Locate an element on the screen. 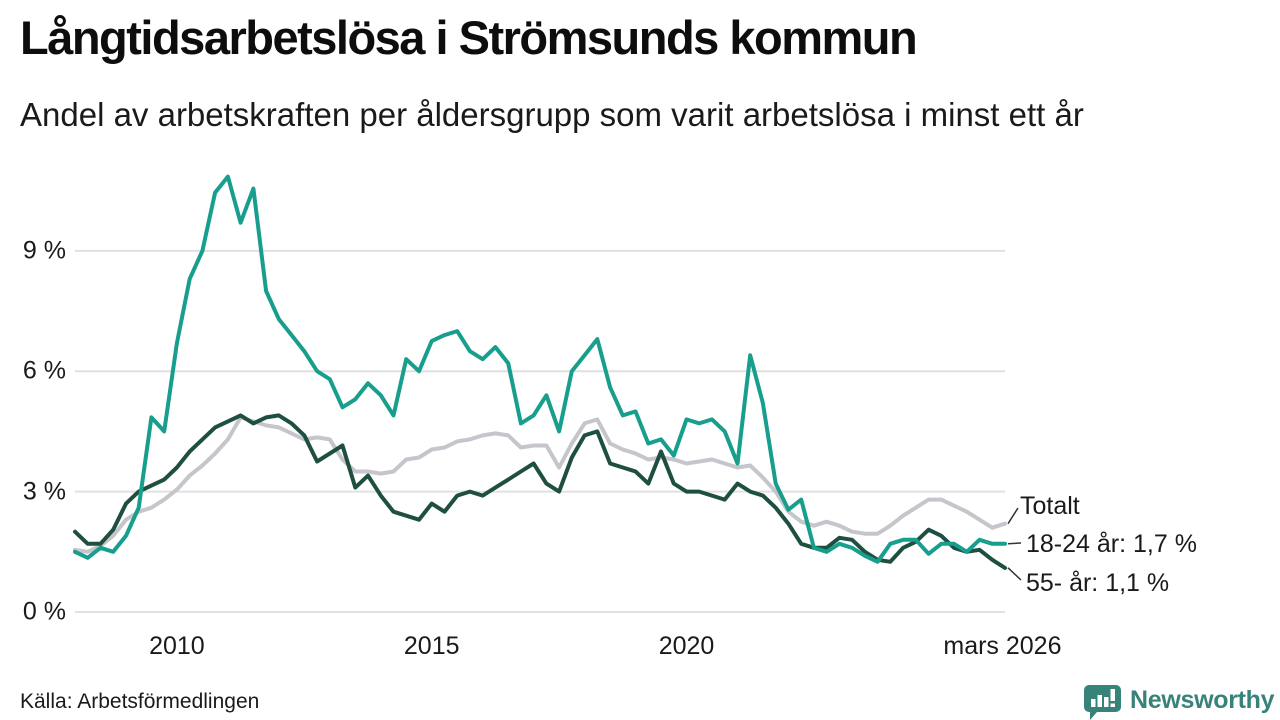 Image resolution: width=1280 pixels, height=720 pixels. end-label-55--r: 55- år: 1,1 % is located at coordinates (1098, 583).